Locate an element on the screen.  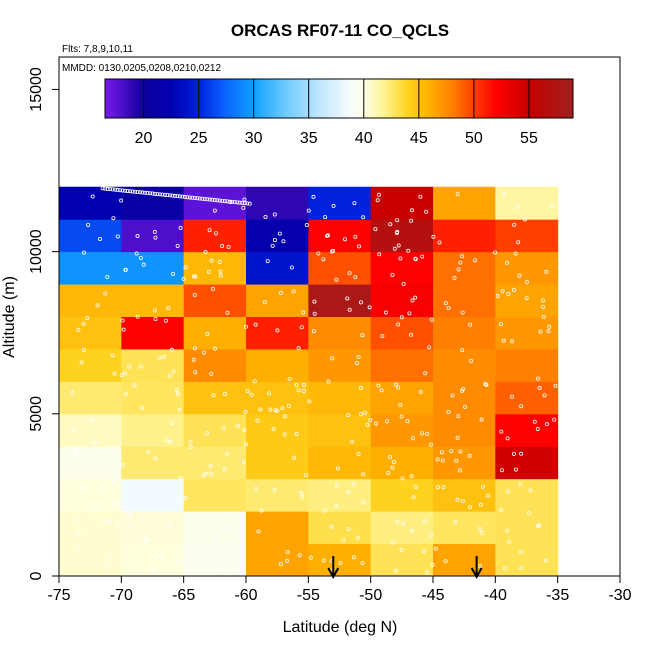
x-tick-label: -65 is located at coordinates (183, 595).